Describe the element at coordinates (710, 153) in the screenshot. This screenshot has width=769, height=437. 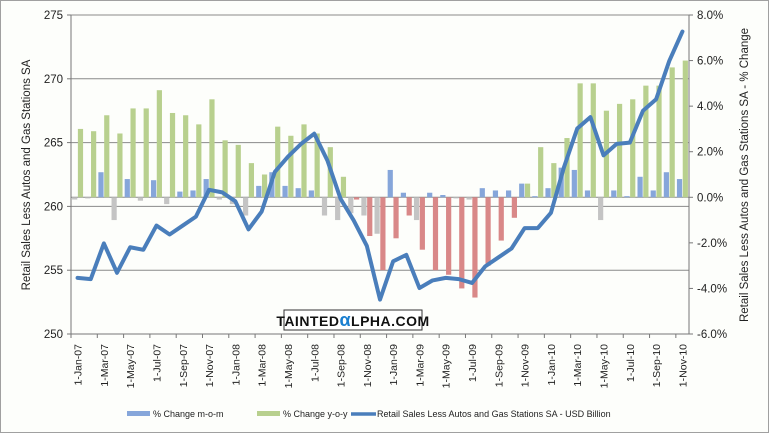
I see `right-tick-label: 2.0%` at that location.